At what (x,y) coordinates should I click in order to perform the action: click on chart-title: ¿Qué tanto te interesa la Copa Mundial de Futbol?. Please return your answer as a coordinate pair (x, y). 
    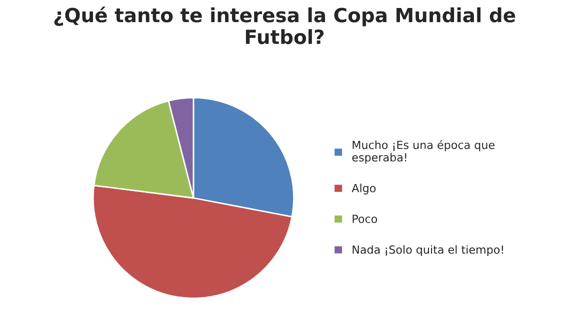
    Looking at the image, I should click on (285, 25).